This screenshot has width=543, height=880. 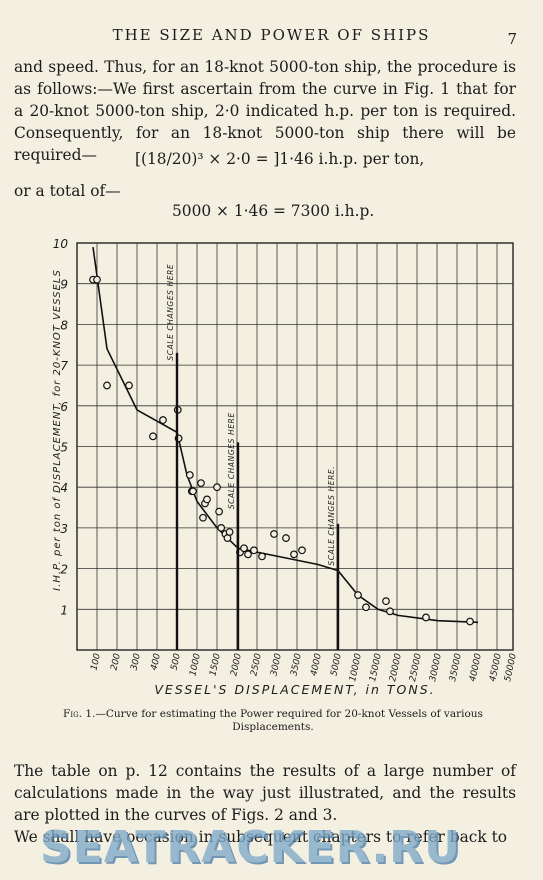 What do you see at coordinates (236, 664) in the screenshot?
I see `x-tick-label: 2000` at bounding box center [236, 664].